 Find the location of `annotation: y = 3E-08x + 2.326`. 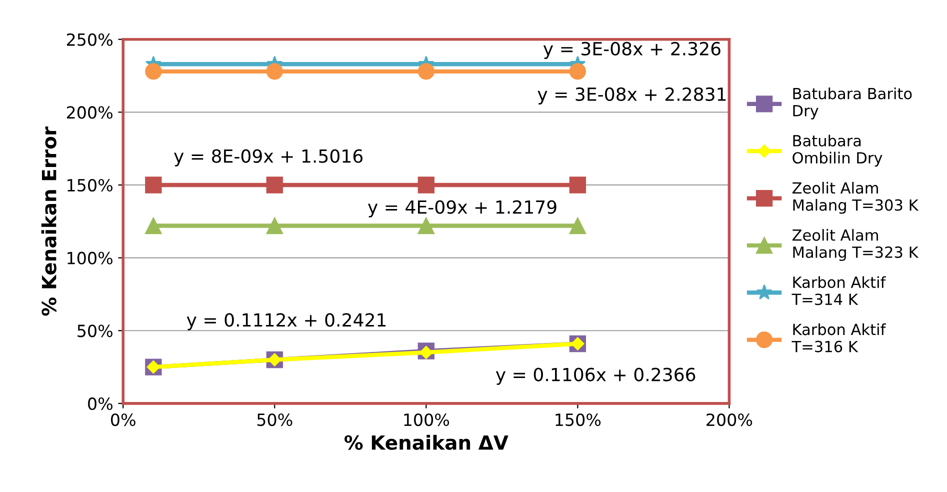

annotation: y = 3E-08x + 2.326 is located at coordinates (631, 51).